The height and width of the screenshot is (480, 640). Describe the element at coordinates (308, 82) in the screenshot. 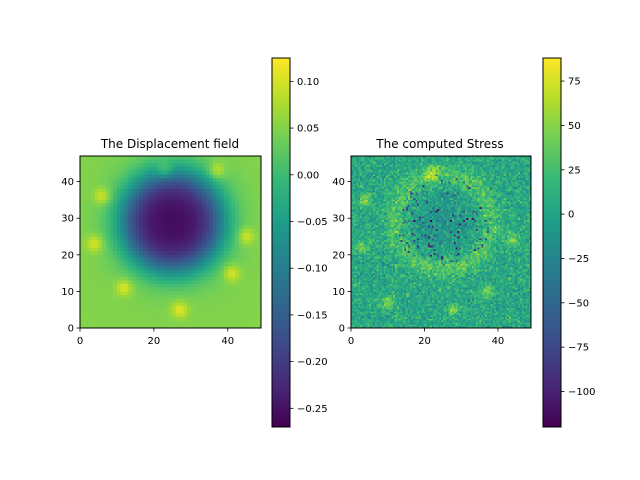

I see `displacement-colorbar-tick-label: 0.10` at that location.